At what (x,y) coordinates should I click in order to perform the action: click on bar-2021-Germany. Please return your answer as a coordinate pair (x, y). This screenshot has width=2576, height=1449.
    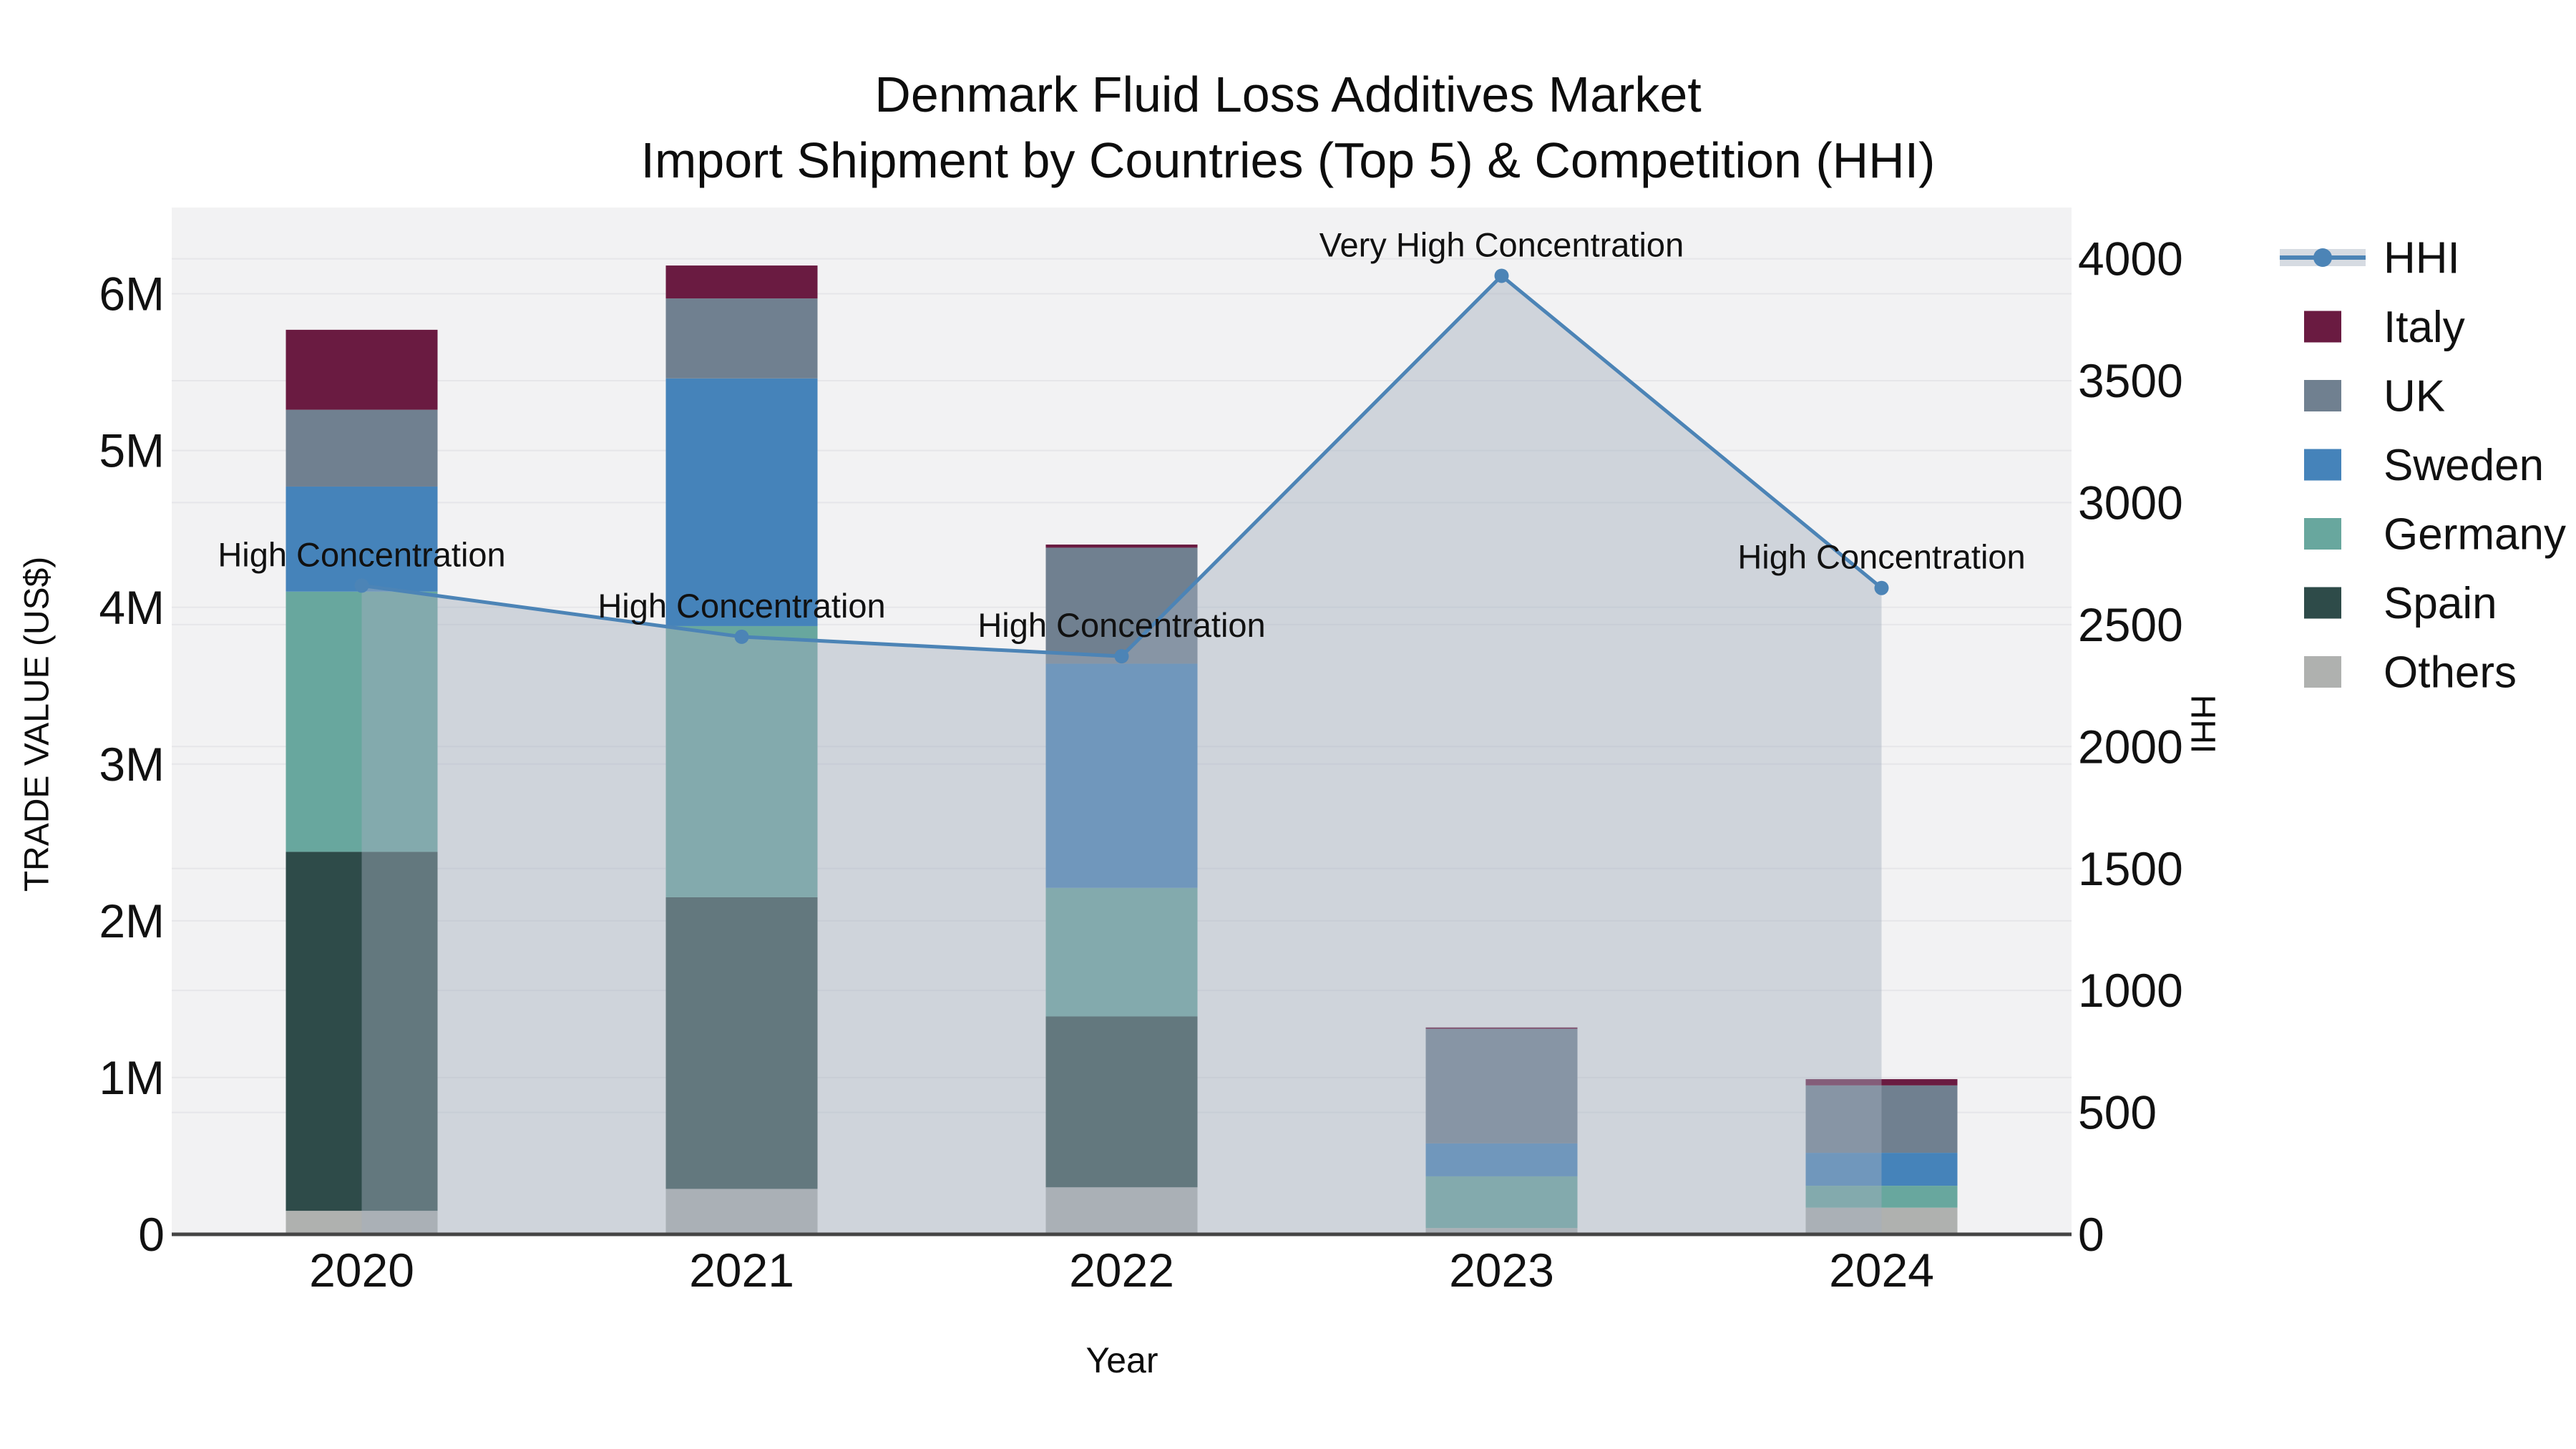
    Looking at the image, I should click on (741, 761).